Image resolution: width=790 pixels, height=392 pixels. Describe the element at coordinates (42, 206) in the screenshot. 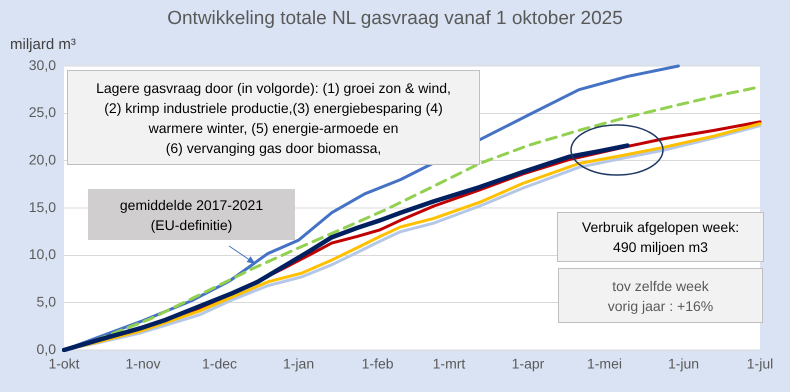

I see `y-tick-label: 15,0` at that location.